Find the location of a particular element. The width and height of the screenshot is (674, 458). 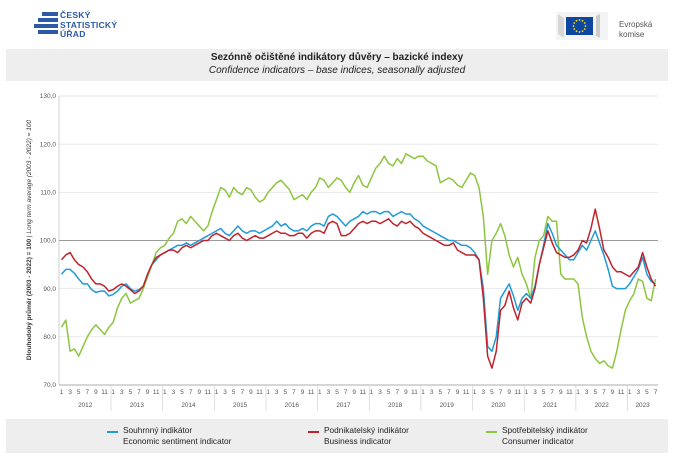

eu-flag-icon is located at coordinates (582, 26).